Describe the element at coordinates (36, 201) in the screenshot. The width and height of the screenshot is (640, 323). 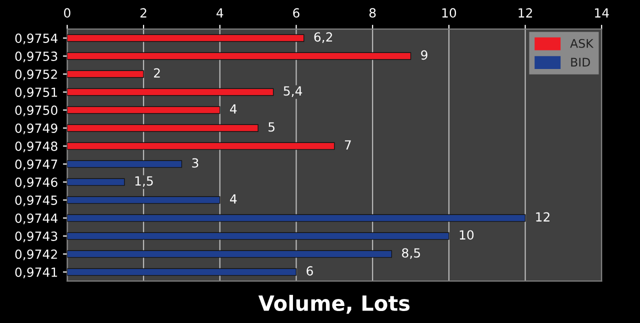
I see `y-tick-label: 0,9745` at that location.